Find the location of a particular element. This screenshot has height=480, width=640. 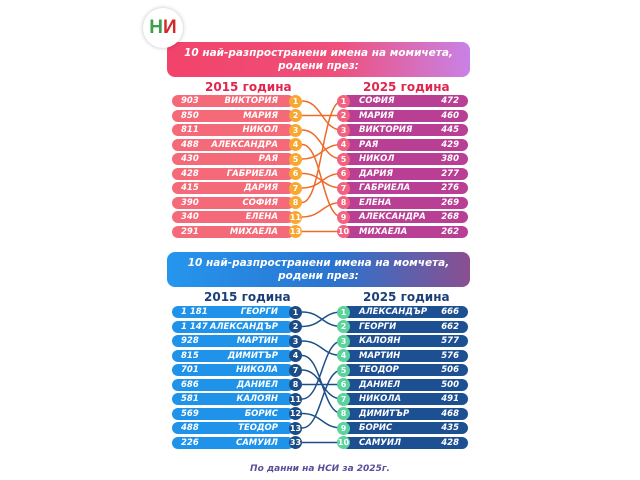

girls-2025-count: 429 is located at coordinates (450, 144).